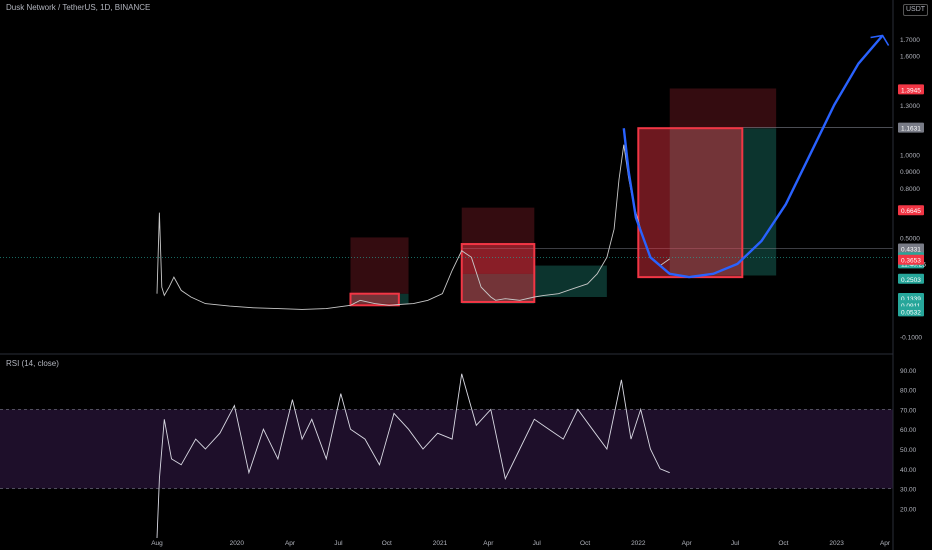  I want to click on price-tag-0.0532: 0.0532, so click(911, 311).